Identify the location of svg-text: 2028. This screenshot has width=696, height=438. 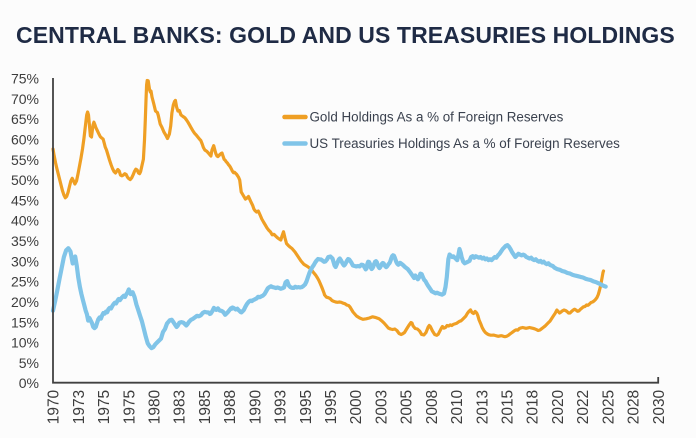
(634, 407).